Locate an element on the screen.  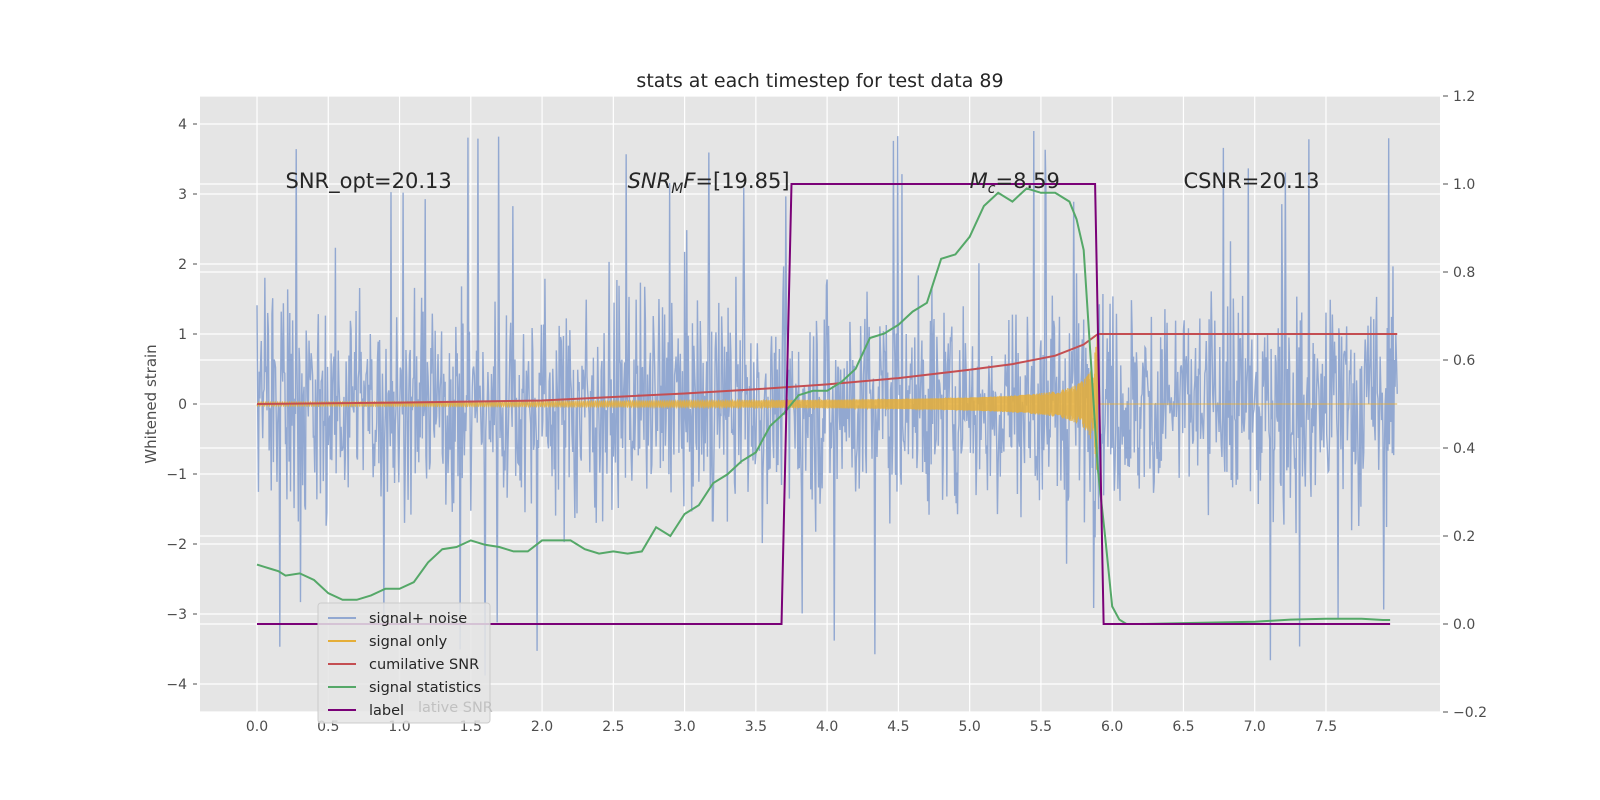
x-tick-label: 5.0 is located at coordinates (970, 727).